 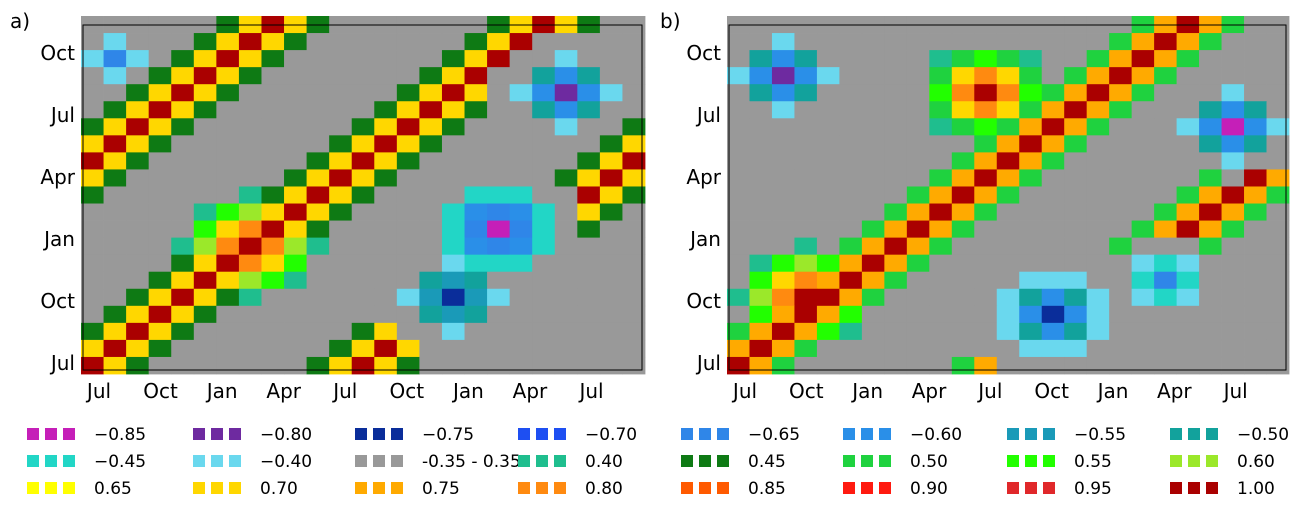 I want to click on y-tick-label: Jul, so click(x=62, y=115).